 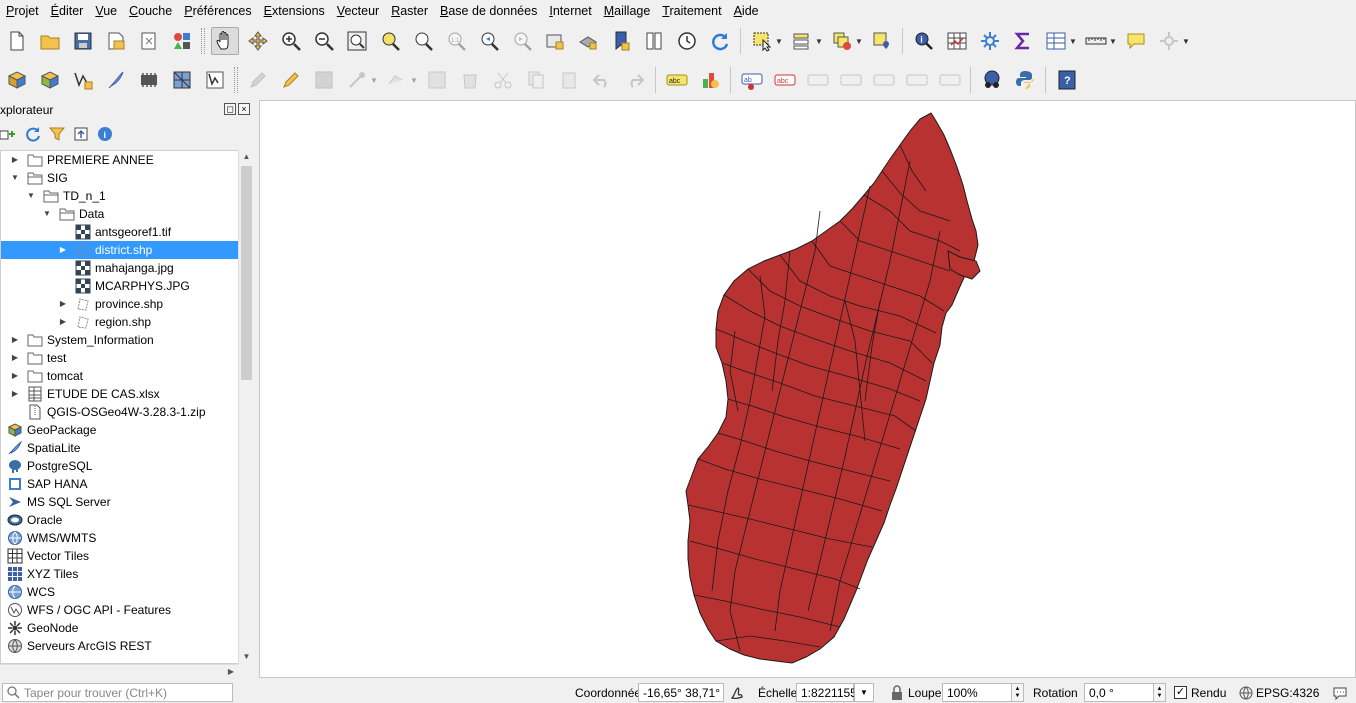 I want to click on measure-dropdown: ▼, so click(x=1113, y=41).